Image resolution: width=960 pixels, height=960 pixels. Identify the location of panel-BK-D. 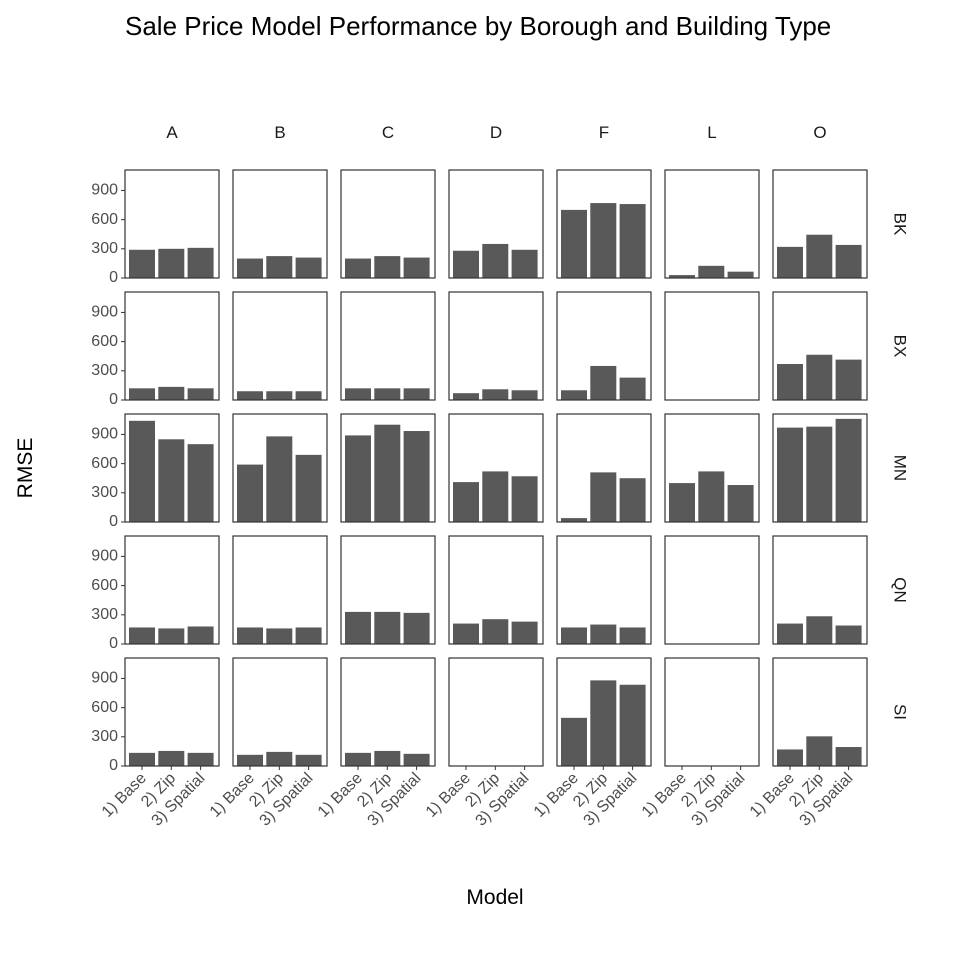
(496, 224).